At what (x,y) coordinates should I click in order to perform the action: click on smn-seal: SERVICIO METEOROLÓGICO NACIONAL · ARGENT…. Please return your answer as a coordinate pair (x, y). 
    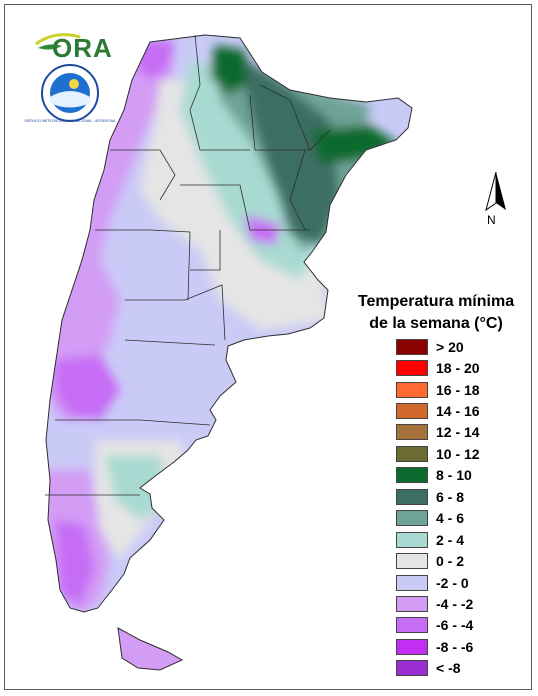
    Looking at the image, I should click on (70, 93).